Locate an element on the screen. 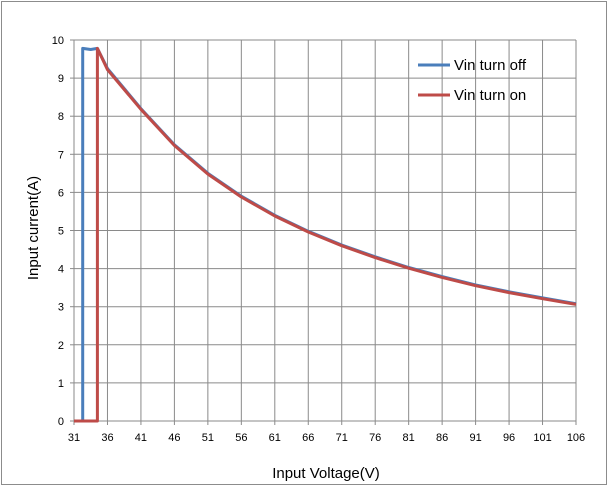  x-axis-title: Input Voltage(V) is located at coordinates (326, 473).